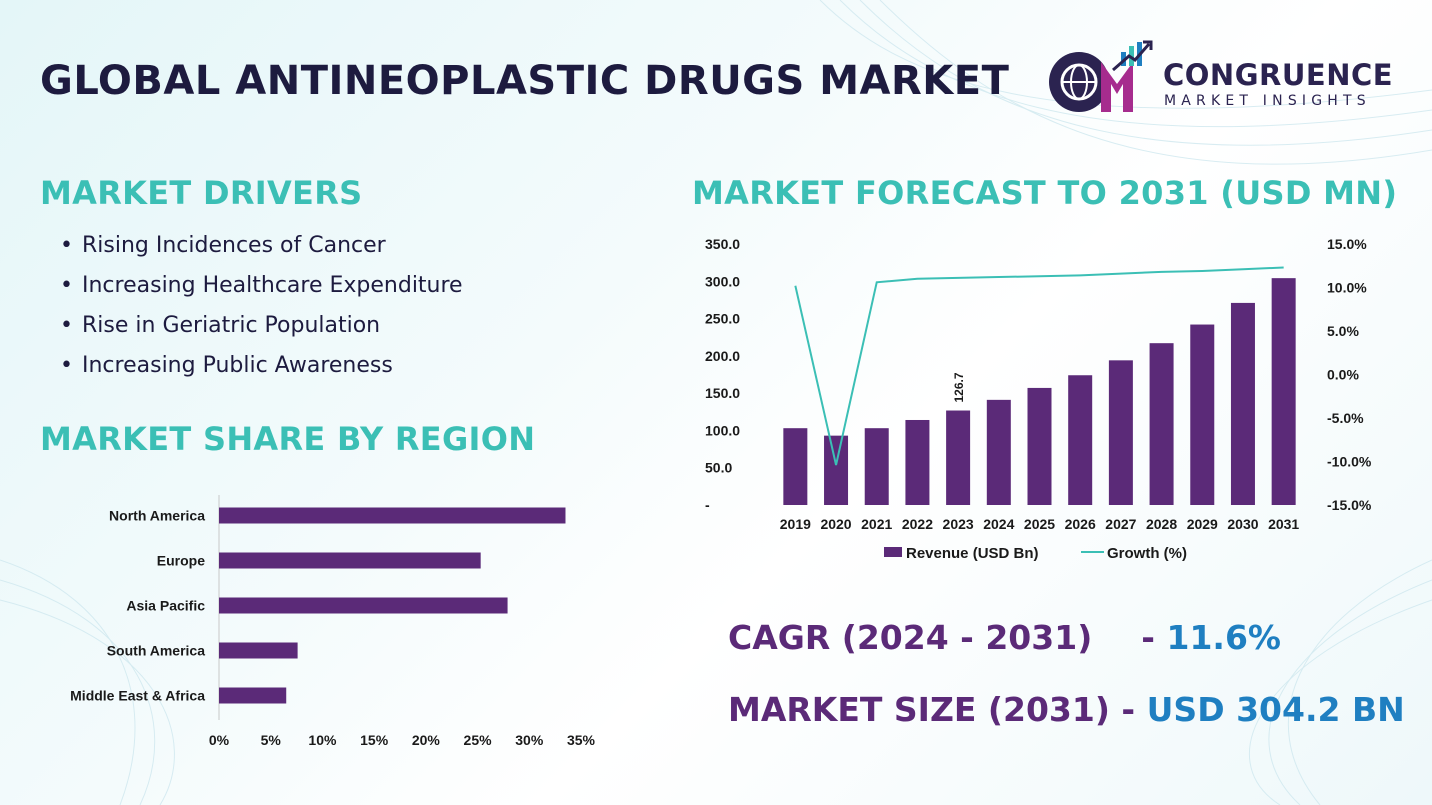 This screenshot has width=1432, height=805. I want to click on x-tick-label: 2022, so click(917, 524).